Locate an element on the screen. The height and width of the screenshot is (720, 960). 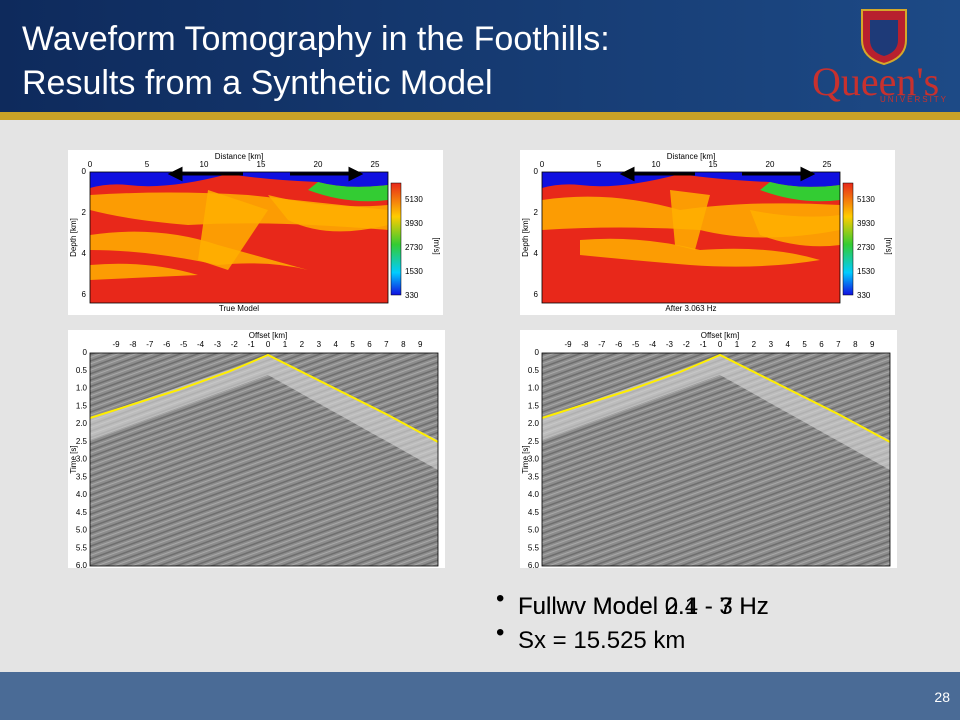
crest-inner is located at coordinates (884, 38).